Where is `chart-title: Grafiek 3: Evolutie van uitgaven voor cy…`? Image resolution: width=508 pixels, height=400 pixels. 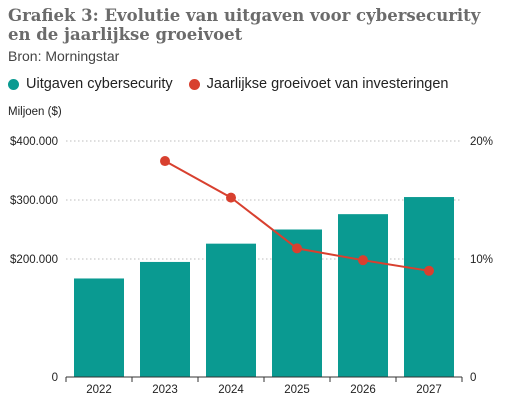
chart-title: Grafiek 3: Evolutie van uitgaven voor cy… is located at coordinates (244, 25).